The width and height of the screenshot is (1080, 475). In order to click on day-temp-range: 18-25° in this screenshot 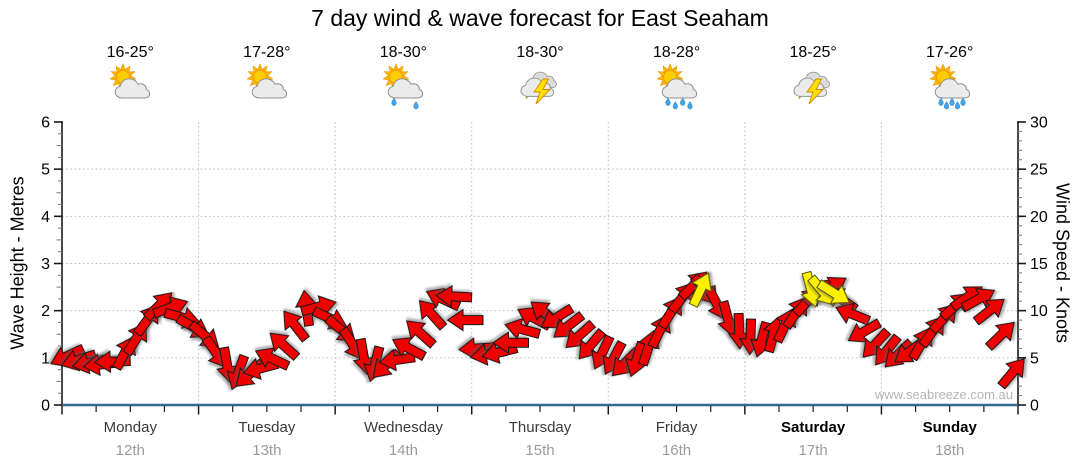, I will do `click(813, 52)`.